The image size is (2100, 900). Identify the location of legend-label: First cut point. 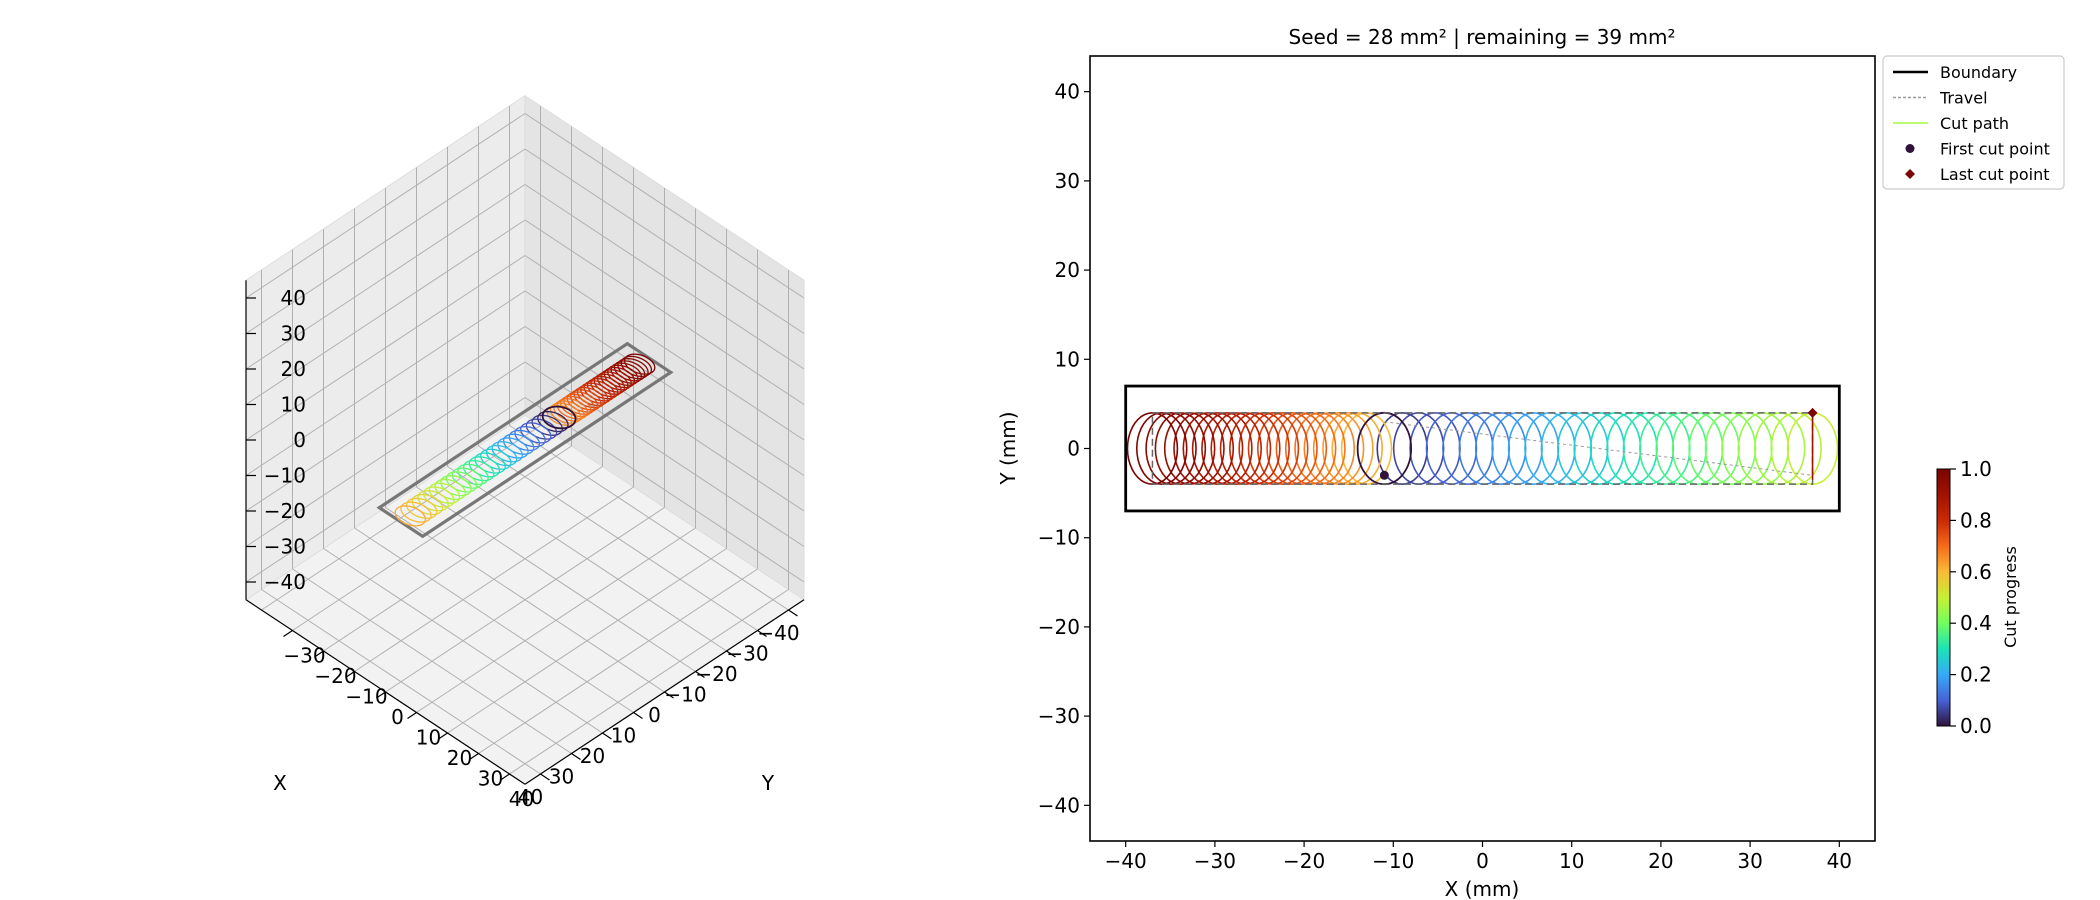
(1995, 149).